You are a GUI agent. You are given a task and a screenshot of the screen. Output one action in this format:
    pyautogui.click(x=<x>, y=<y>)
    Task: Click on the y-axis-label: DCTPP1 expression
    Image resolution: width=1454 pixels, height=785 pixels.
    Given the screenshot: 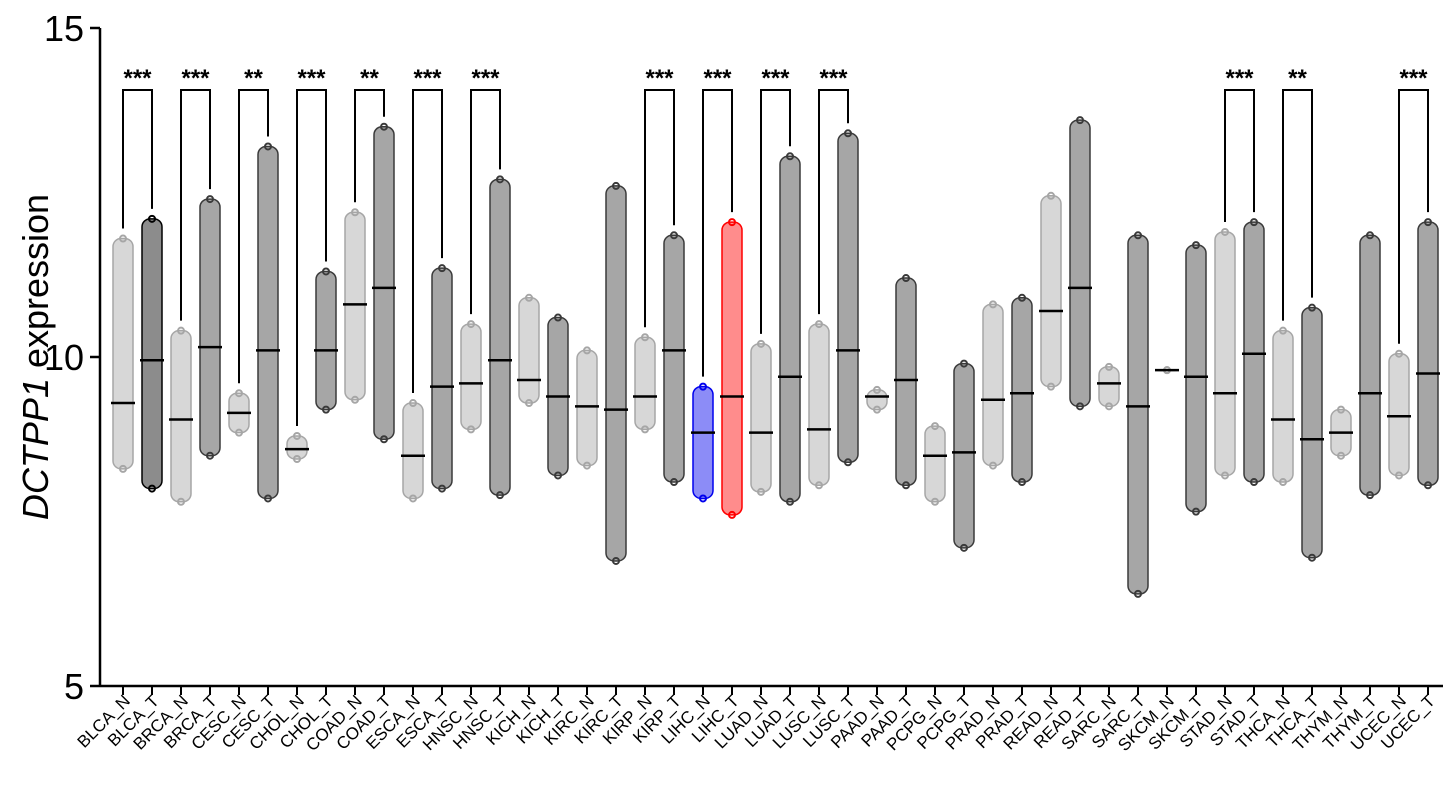 What is the action you would take?
    pyautogui.click(x=35, y=357)
    